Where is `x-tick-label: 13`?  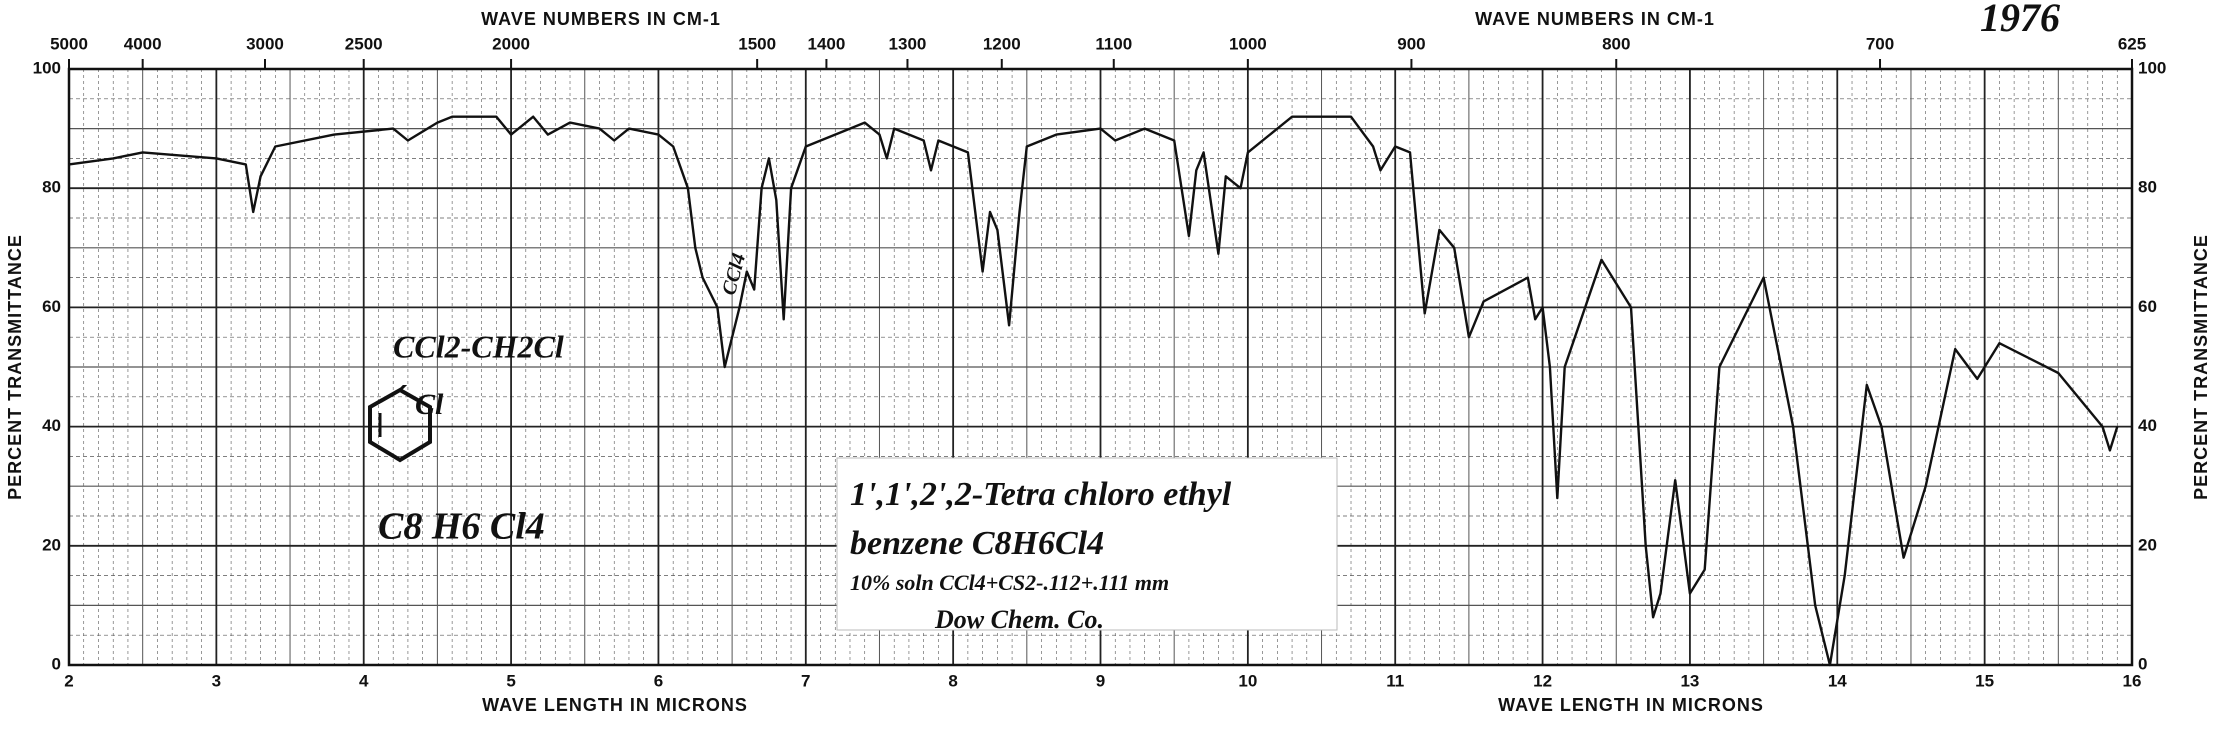
x-tick-label: 13 is located at coordinates (1689, 680).